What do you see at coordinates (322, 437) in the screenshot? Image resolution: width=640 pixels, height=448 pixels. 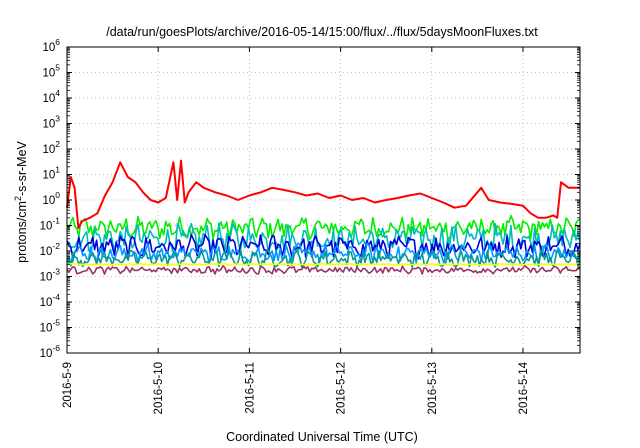 I see `x-axis-label: Coordinated Universal Time (UTC)` at bounding box center [322, 437].